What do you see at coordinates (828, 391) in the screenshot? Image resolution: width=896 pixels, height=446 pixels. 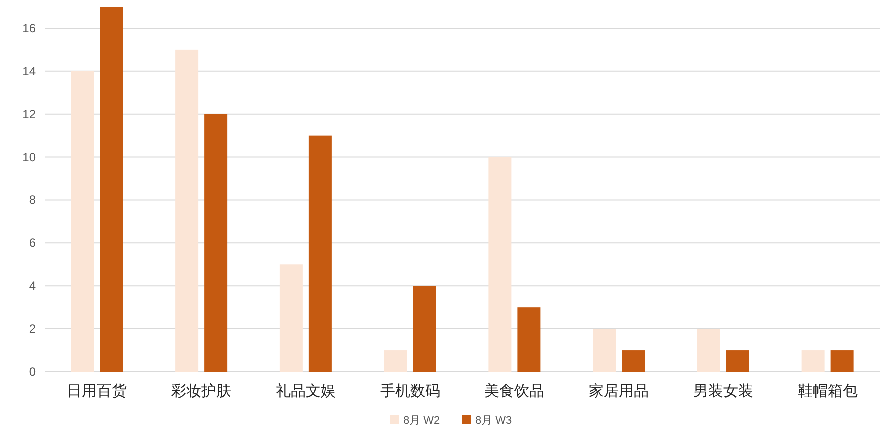 I see `x-tick-label: 鞋帽箱包` at bounding box center [828, 391].